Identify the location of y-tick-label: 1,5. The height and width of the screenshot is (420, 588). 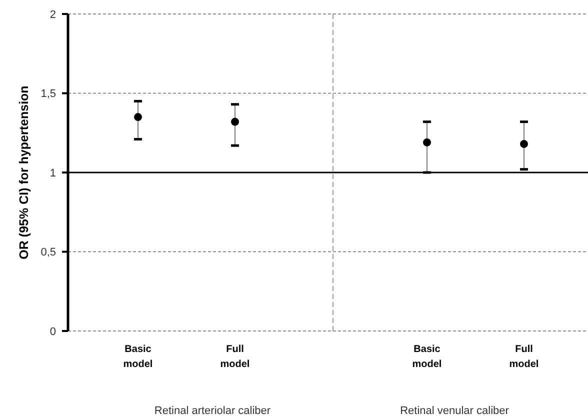
(48, 94).